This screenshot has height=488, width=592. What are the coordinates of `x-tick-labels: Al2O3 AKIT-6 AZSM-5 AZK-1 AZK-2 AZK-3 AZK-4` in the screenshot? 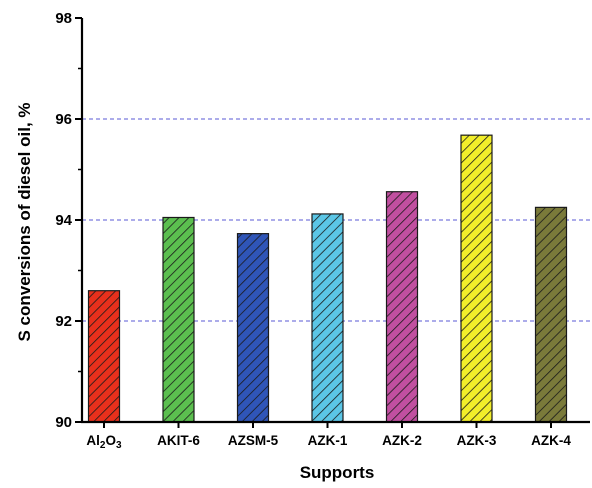 It's located at (328, 436).